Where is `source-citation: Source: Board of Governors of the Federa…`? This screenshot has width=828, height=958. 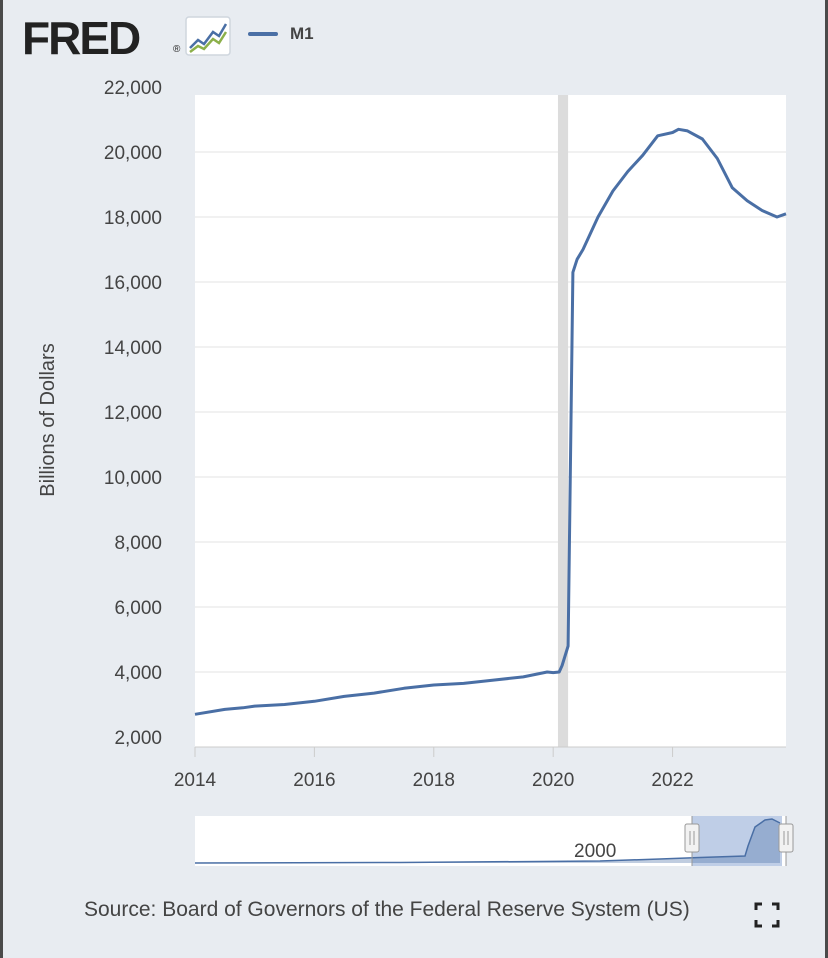
source-citation: Source: Board of Governors of the Federa… is located at coordinates (387, 909).